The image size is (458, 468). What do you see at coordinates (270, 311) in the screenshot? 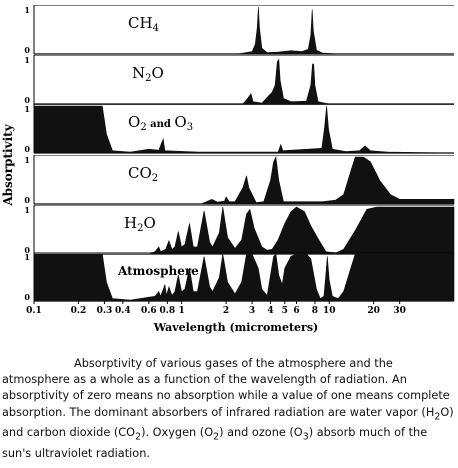
I see `x-tick-label: 4` at bounding box center [270, 311].